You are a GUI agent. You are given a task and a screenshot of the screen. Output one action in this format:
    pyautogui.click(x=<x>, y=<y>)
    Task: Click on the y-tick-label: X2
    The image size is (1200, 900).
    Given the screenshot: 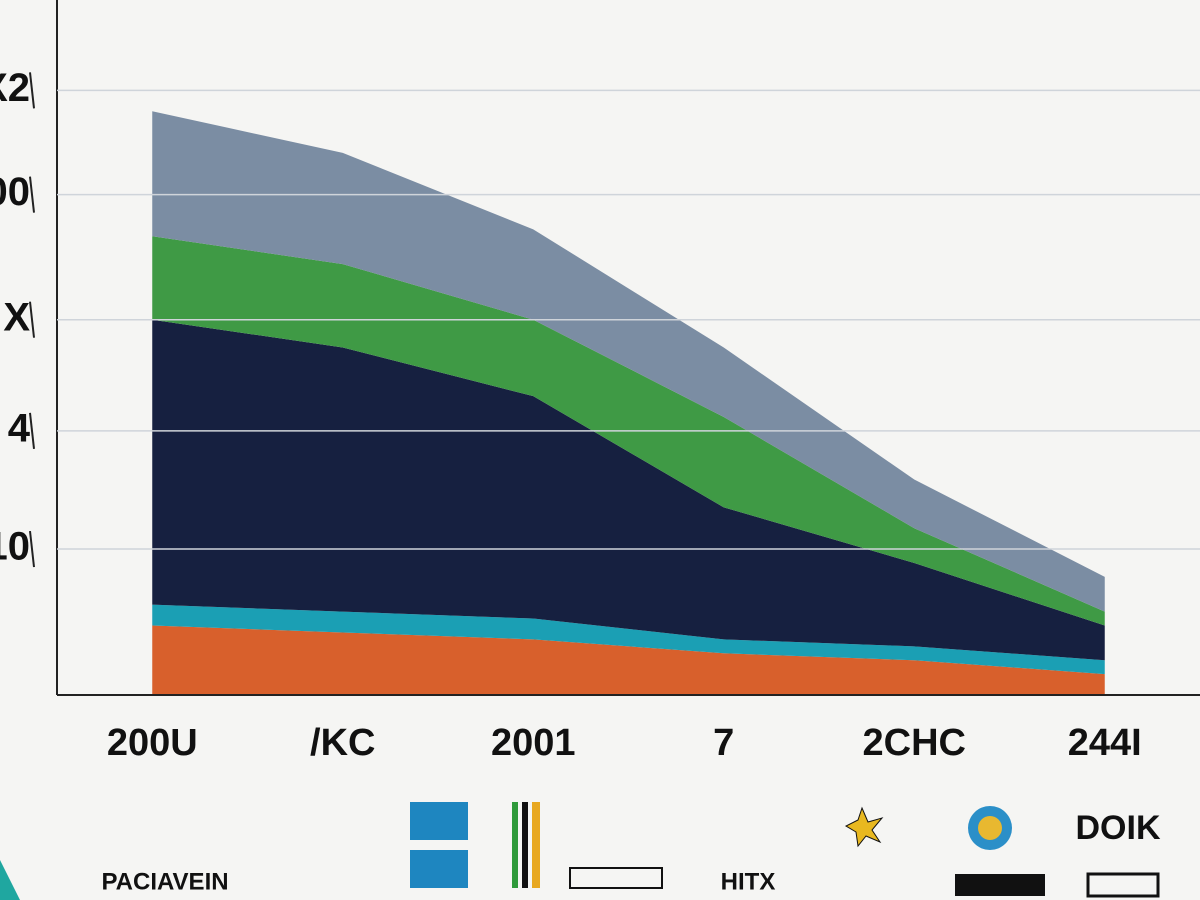 What is the action you would take?
    pyautogui.click(x=15, y=88)
    